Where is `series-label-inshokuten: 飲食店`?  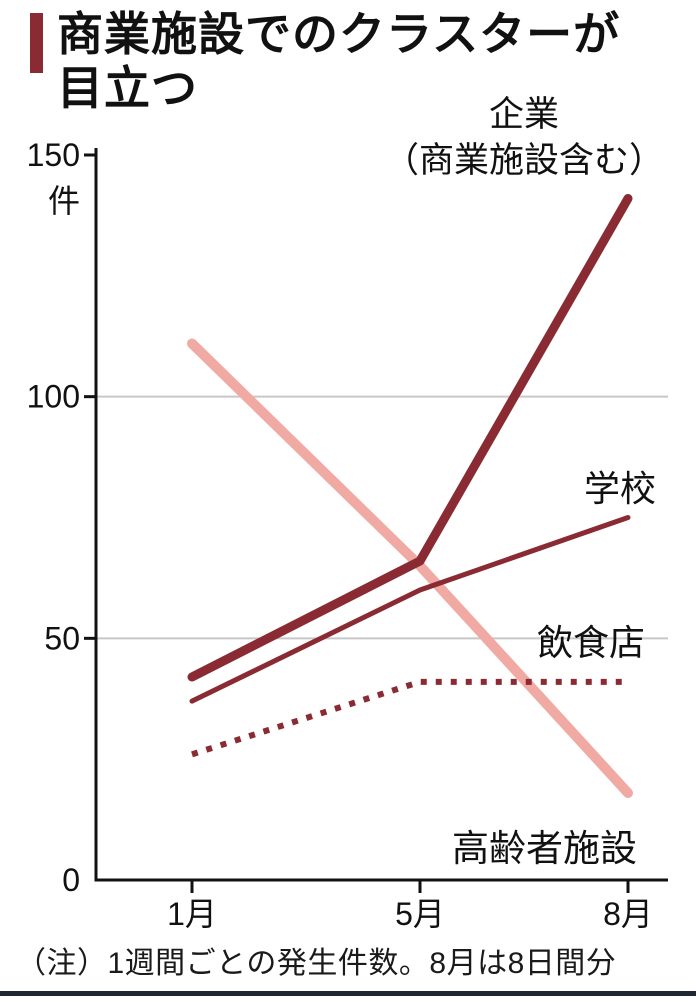 series-label-inshokuten: 飲食店 is located at coordinates (591, 642).